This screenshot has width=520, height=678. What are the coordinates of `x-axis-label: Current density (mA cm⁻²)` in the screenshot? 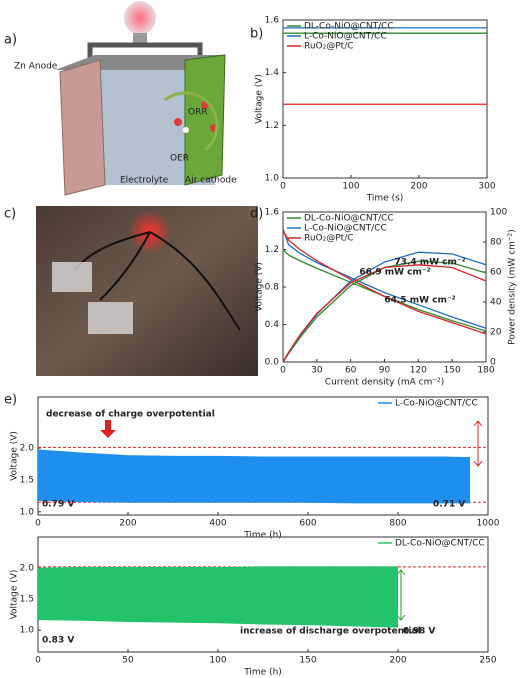 It's located at (384, 383).